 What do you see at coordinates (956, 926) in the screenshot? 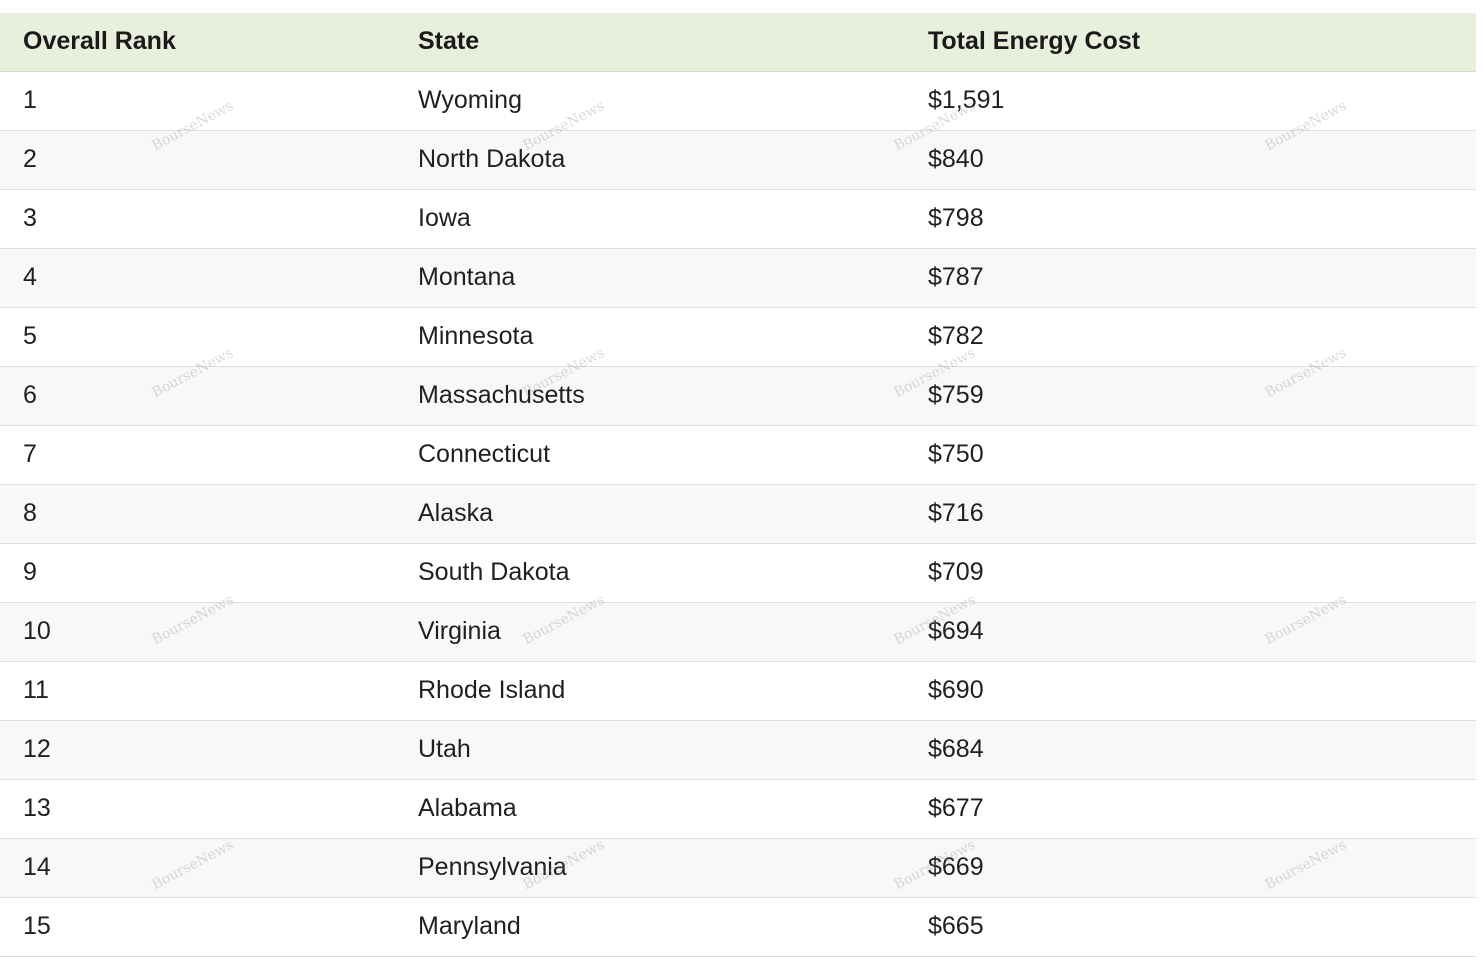
I see `energy-cost-cell: $665` at bounding box center [956, 926].